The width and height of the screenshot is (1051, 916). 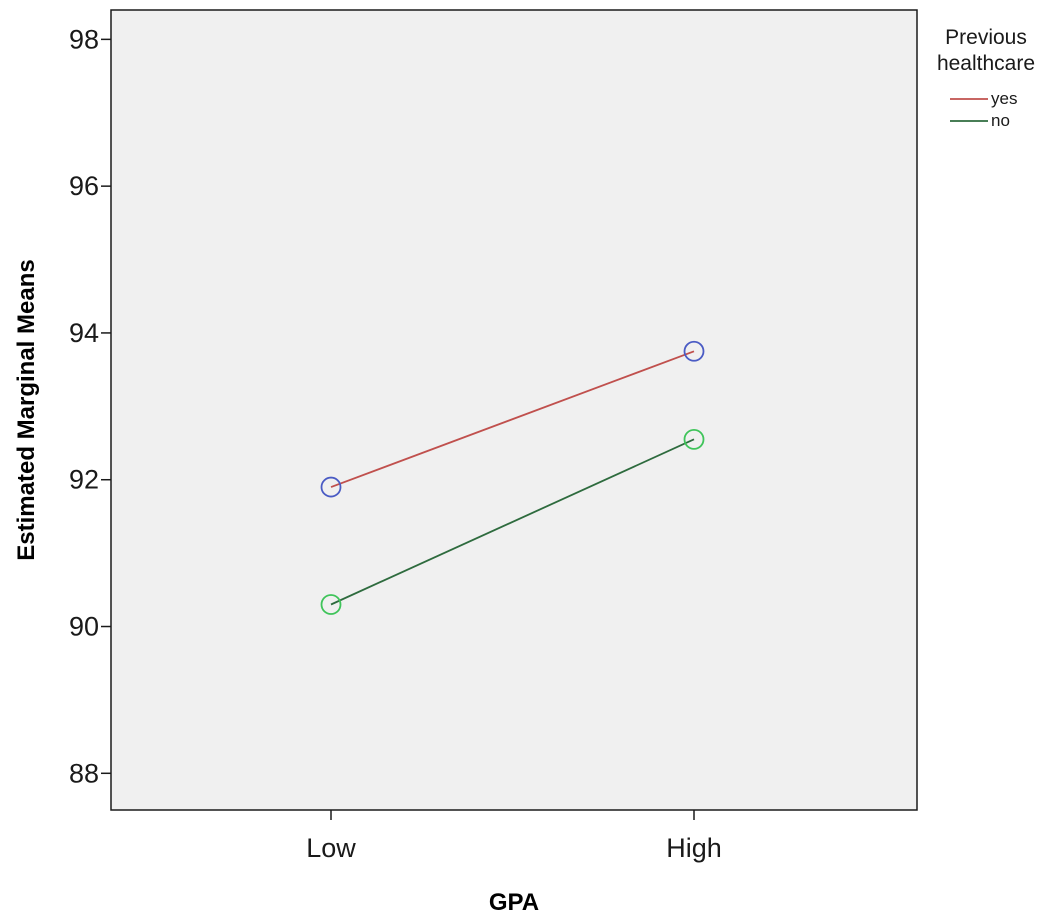 What do you see at coordinates (90, 406) in the screenshot?
I see `y-axis: 88 90 92 94 96 98` at bounding box center [90, 406].